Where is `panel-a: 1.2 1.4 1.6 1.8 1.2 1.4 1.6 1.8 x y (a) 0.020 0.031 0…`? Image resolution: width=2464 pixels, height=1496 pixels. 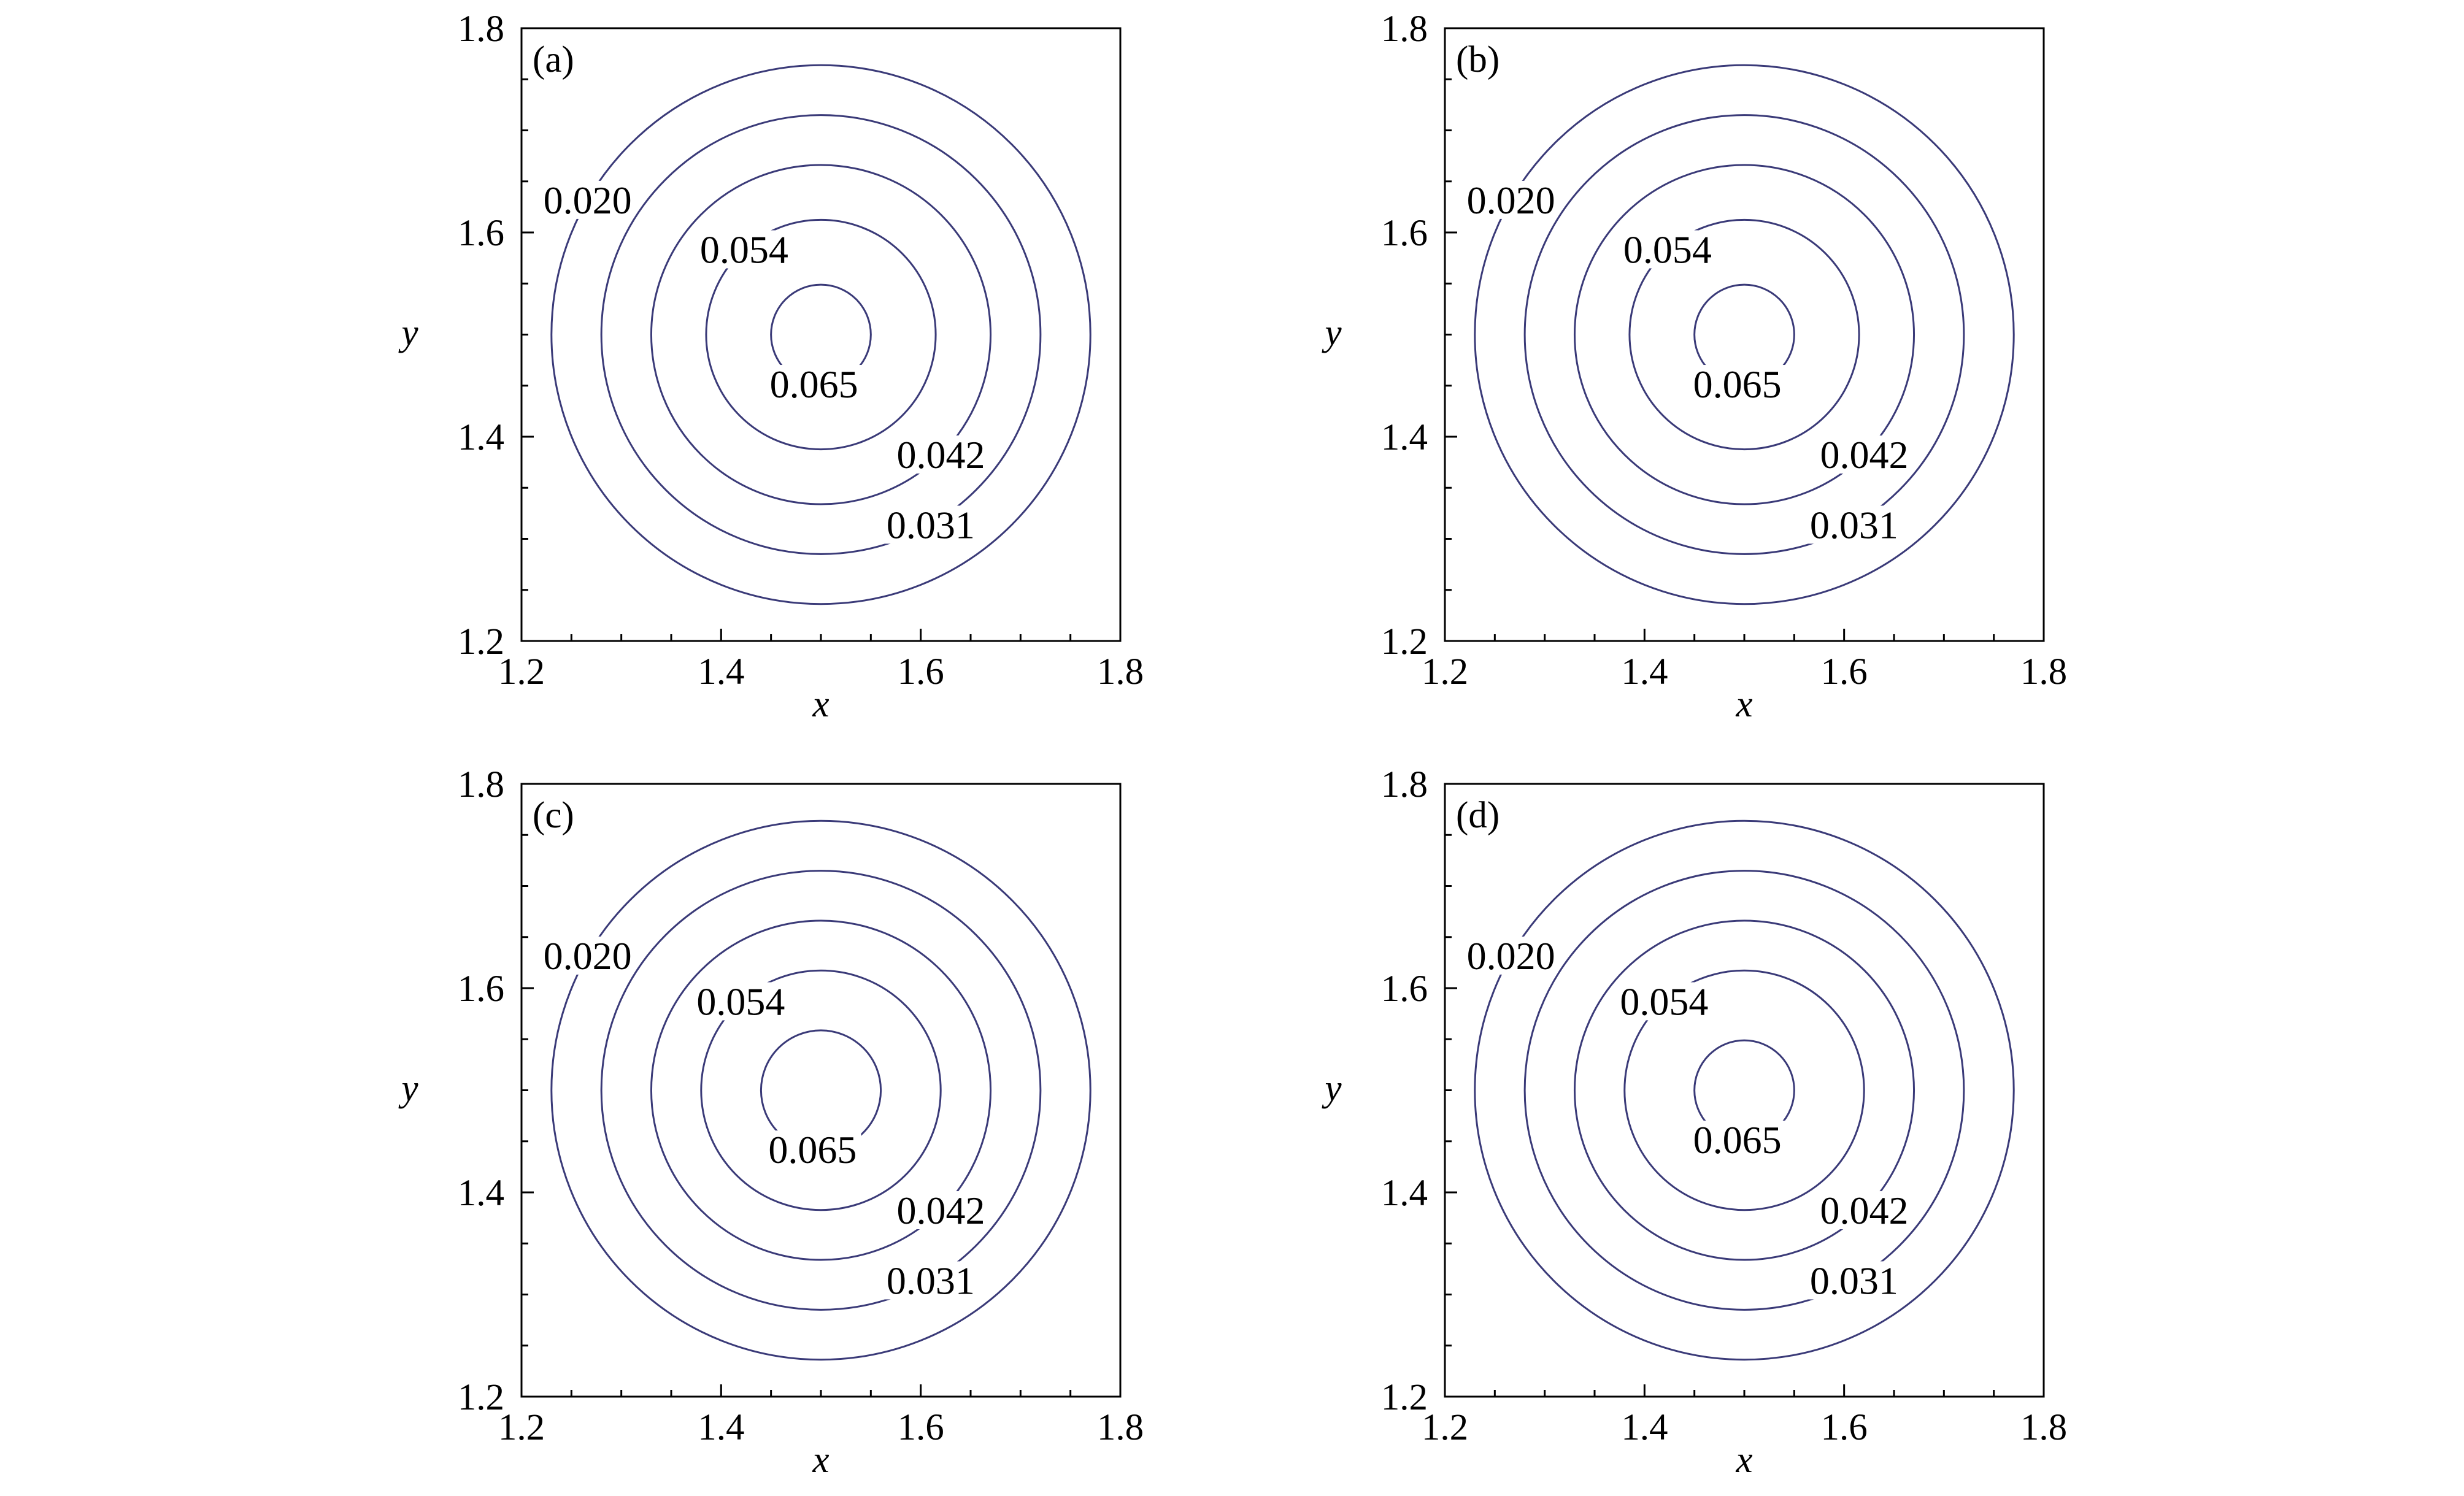 panel-a: 1.2 1.4 1.6 1.8 1.2 1.4 1.6 1.8 x y (a) 0.020 0.031 0… is located at coordinates (771, 367).